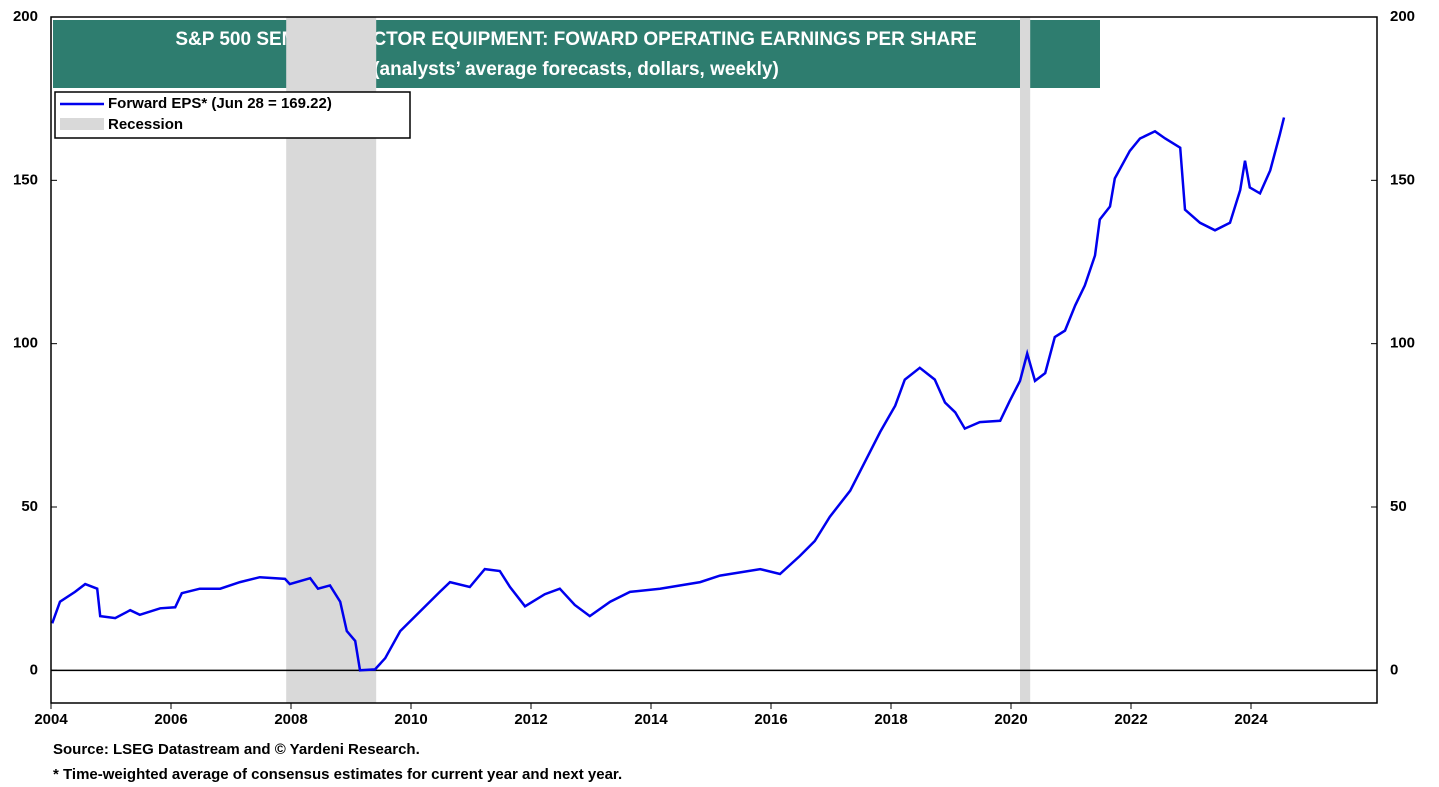 This screenshot has width=1439, height=787. I want to click on title-box, so click(576, 54).